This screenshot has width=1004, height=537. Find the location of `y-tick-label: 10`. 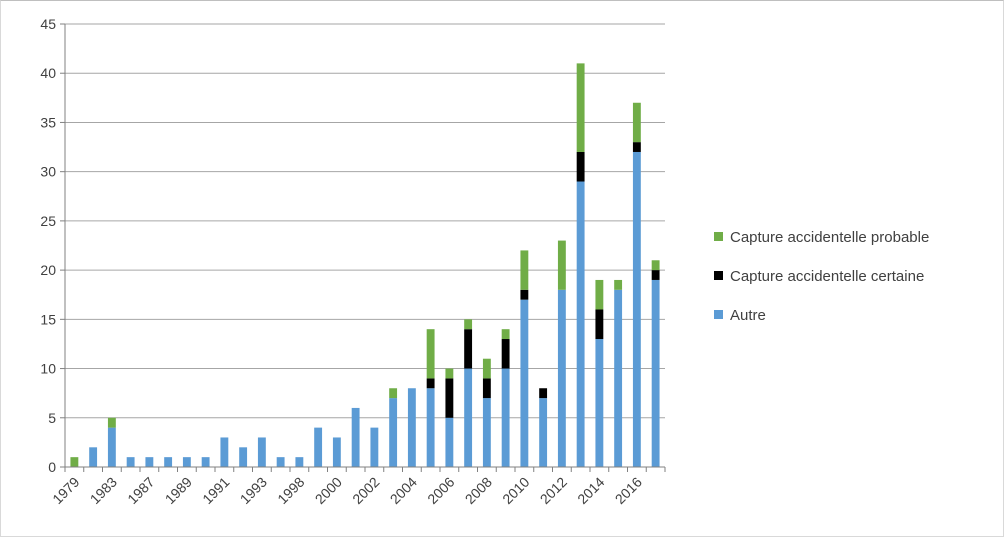

y-tick-label: 10 is located at coordinates (48, 369).